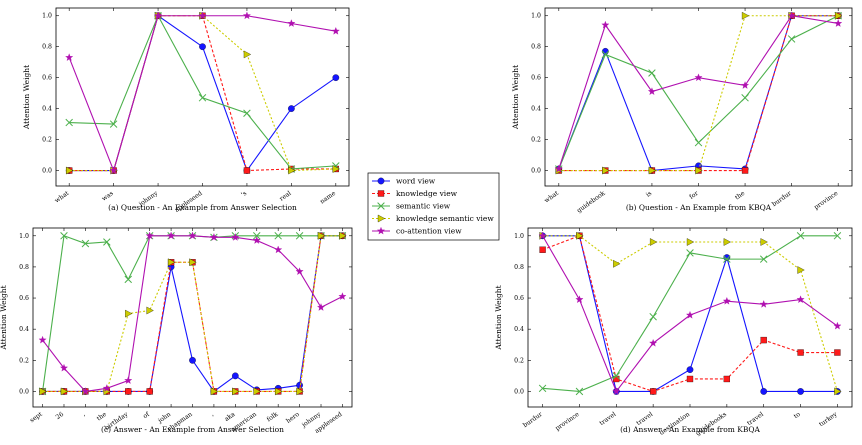 Image resolution: width=862 pixels, height=445 pixels. What do you see at coordinates (26, 97) in the screenshot?
I see `y-axis-label: Attention Weight` at bounding box center [26, 97].